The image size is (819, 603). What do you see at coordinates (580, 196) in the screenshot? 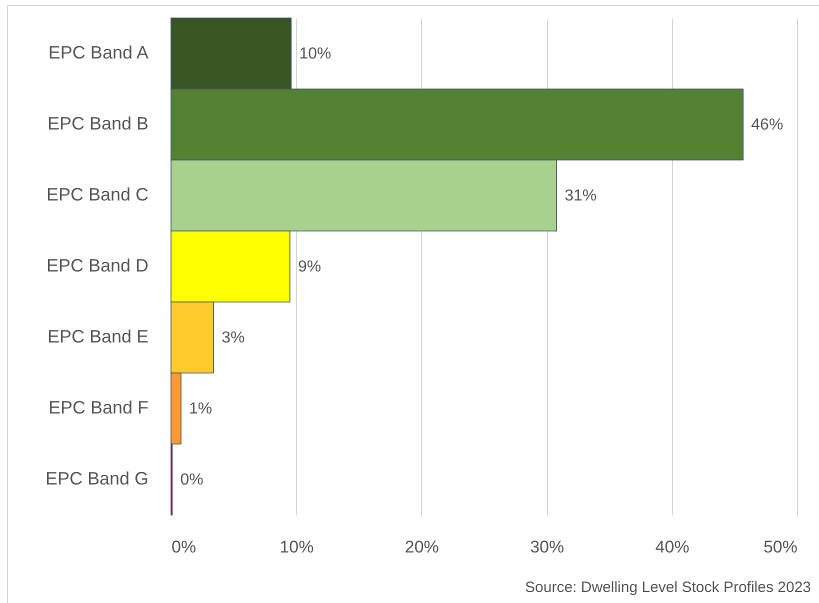
I see `data-label: 31%` at bounding box center [580, 196].